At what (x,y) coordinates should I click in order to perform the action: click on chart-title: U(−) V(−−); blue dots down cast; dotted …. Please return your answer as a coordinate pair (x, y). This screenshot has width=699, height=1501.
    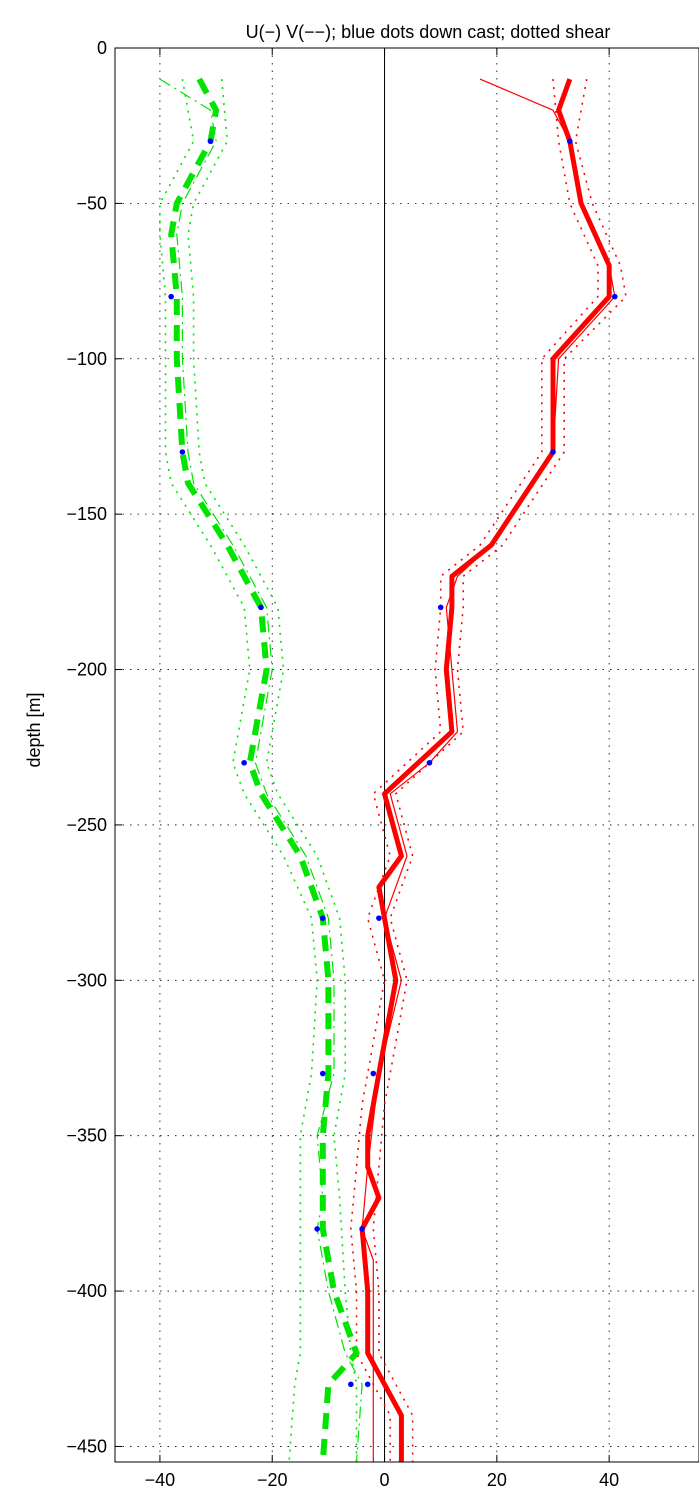
    Looking at the image, I should click on (428, 32).